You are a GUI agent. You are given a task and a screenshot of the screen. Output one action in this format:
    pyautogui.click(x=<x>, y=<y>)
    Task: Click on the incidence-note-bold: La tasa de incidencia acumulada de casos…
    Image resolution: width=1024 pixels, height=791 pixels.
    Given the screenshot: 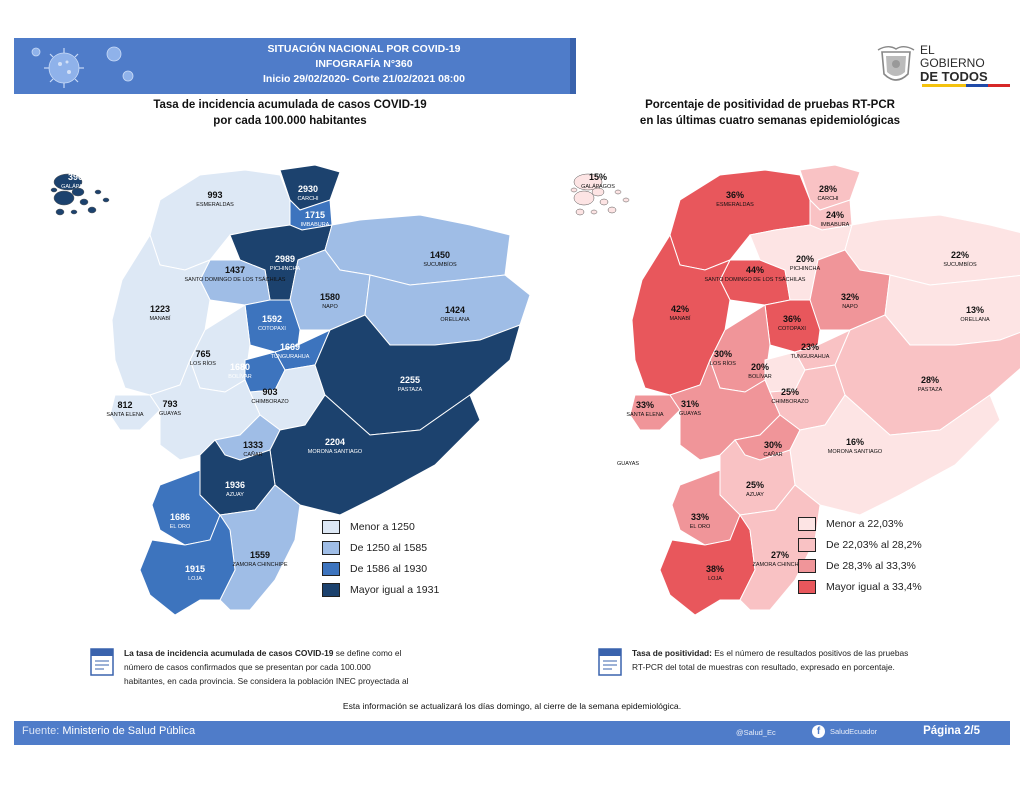 What is the action you would take?
    pyautogui.click(x=229, y=653)
    